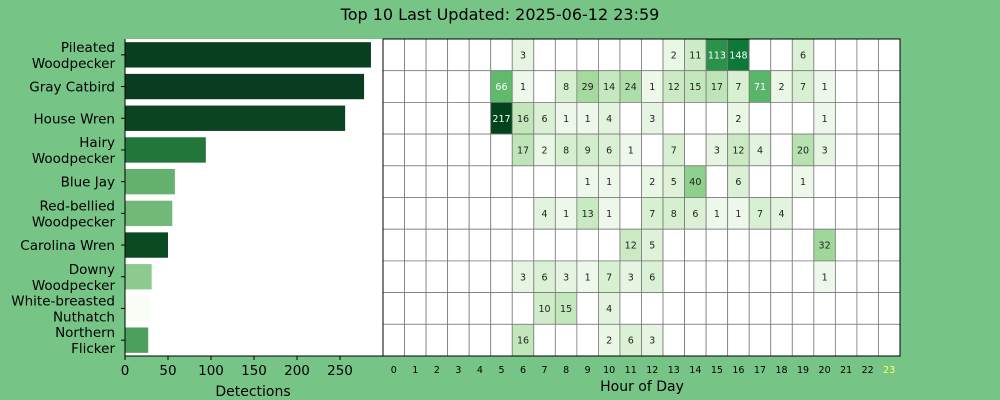 The height and width of the screenshot is (400, 1000). Describe the element at coordinates (695, 55) in the screenshot. I see `heatmap-cell-label: 11` at that location.